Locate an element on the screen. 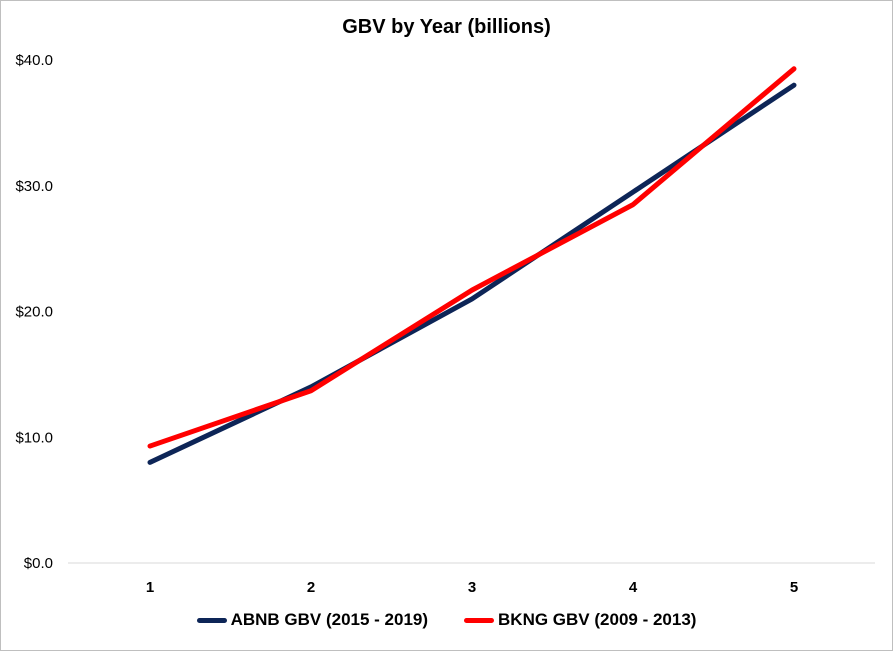 This screenshot has width=893, height=651. x-tick-label: 5 is located at coordinates (794, 587).